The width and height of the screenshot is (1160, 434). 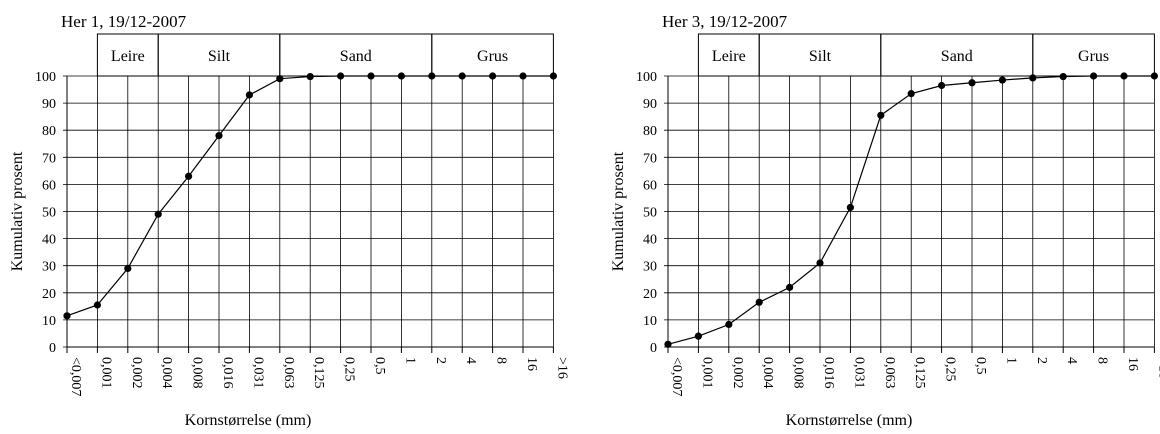 What do you see at coordinates (950, 369) in the screenshot?
I see `x-tick-label: 0,25` at bounding box center [950, 369].